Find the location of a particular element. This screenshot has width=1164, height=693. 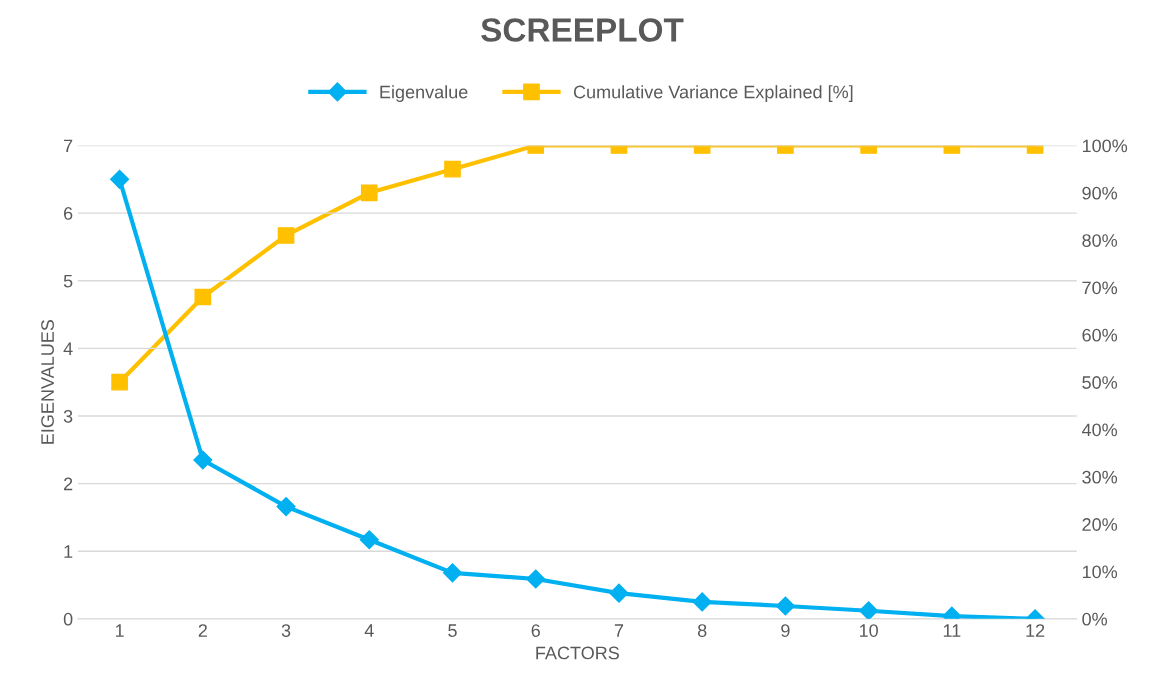

y2-tick-label: 30% is located at coordinates (1100, 477).